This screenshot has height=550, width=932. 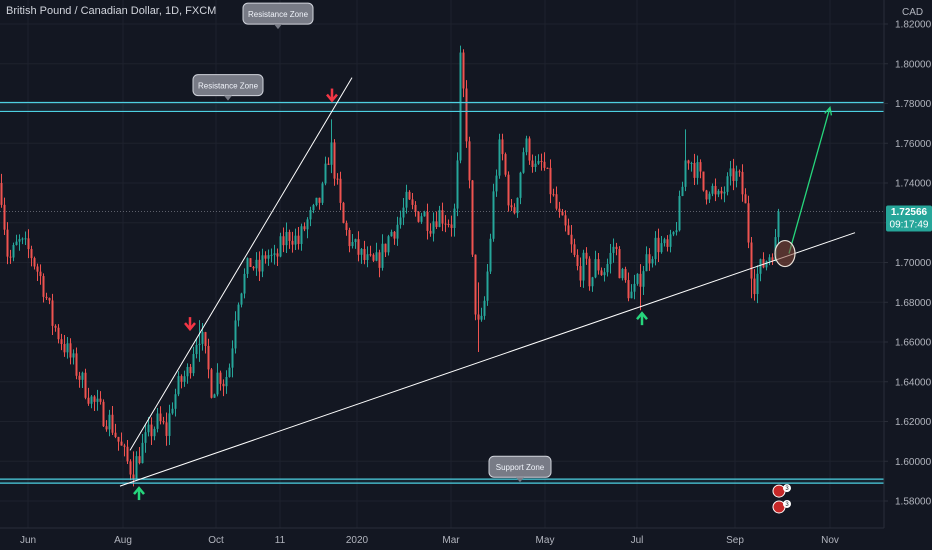 I want to click on callout-label: Resistance Zone, so click(x=278, y=16).